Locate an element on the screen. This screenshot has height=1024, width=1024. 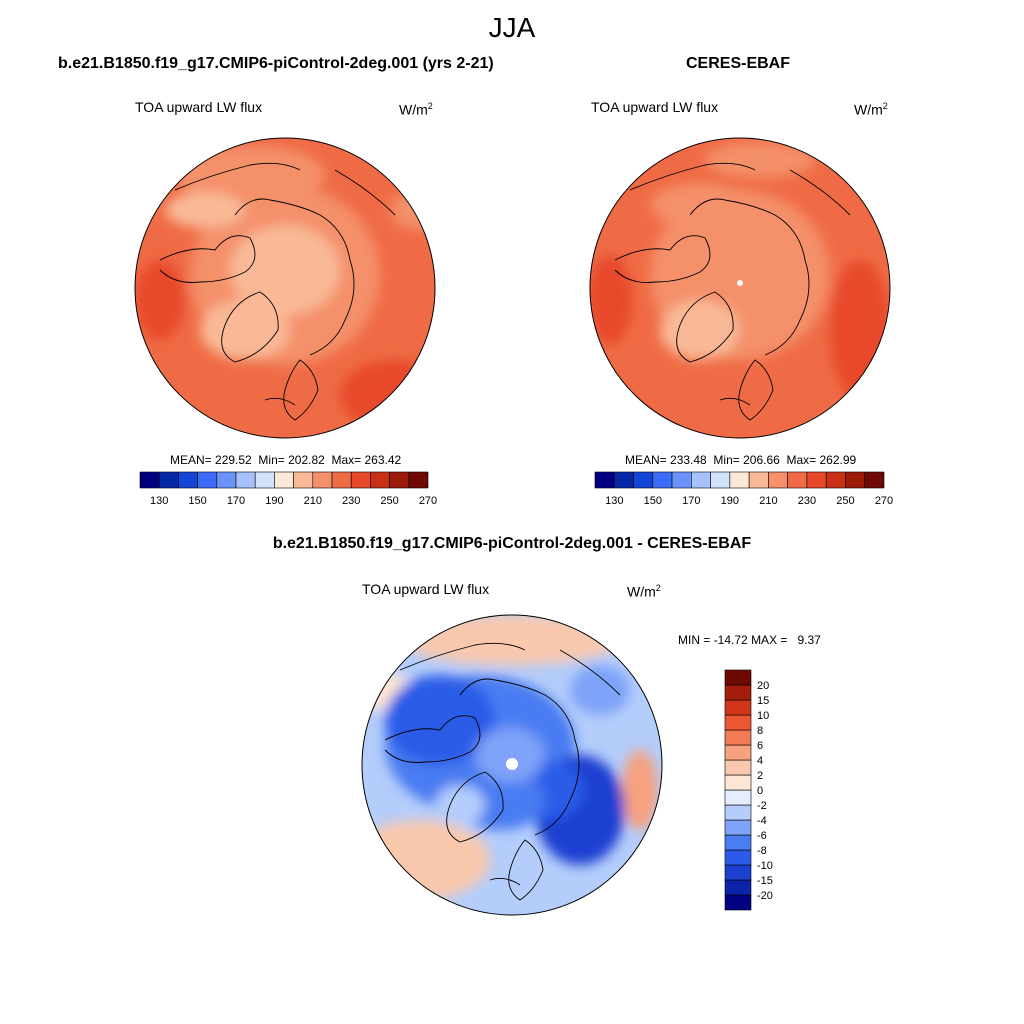
obs-colorbar-tick-label: 150 is located at coordinates (653, 501).